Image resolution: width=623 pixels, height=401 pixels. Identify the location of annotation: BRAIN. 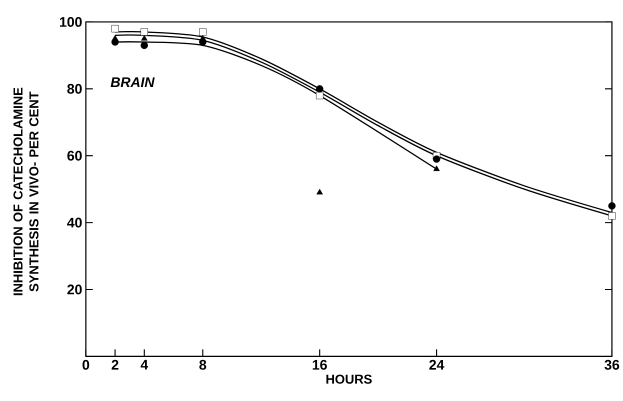
(132, 82).